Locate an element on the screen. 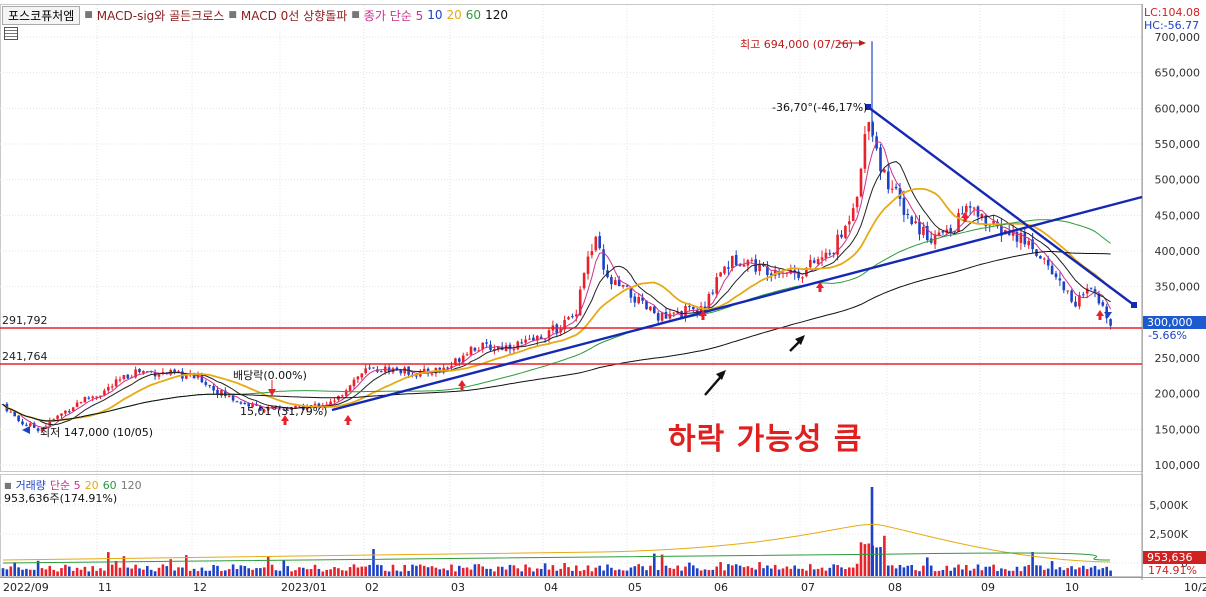  legend-indicator-1: MACD-sig와 골든크로스 is located at coordinates (160, 15).